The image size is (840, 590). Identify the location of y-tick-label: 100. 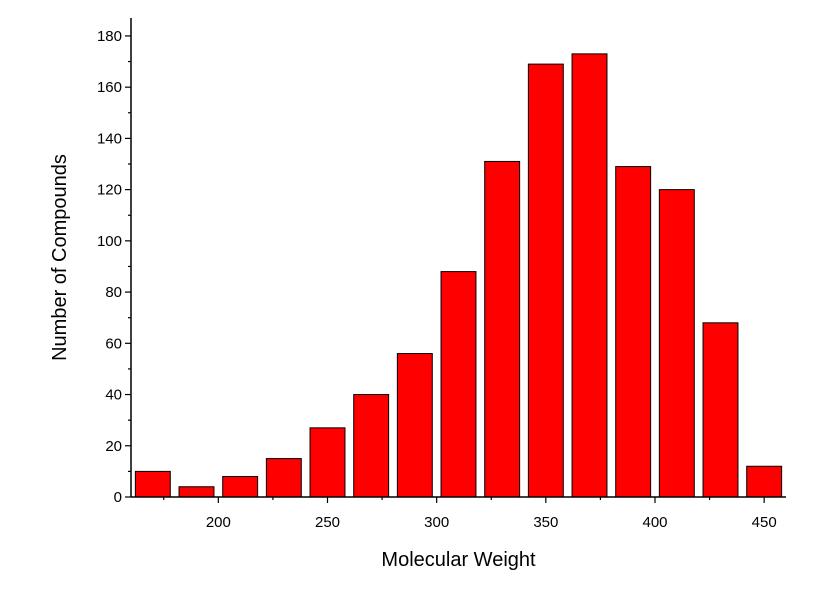
(109, 241).